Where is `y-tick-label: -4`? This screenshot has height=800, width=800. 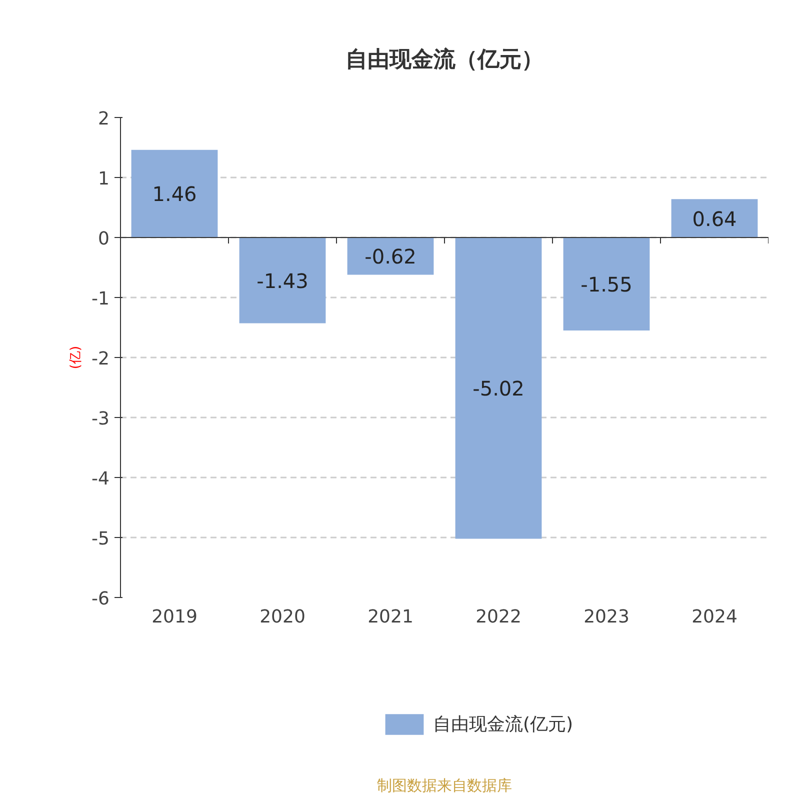
y-tick-label: -4 is located at coordinates (101, 479).